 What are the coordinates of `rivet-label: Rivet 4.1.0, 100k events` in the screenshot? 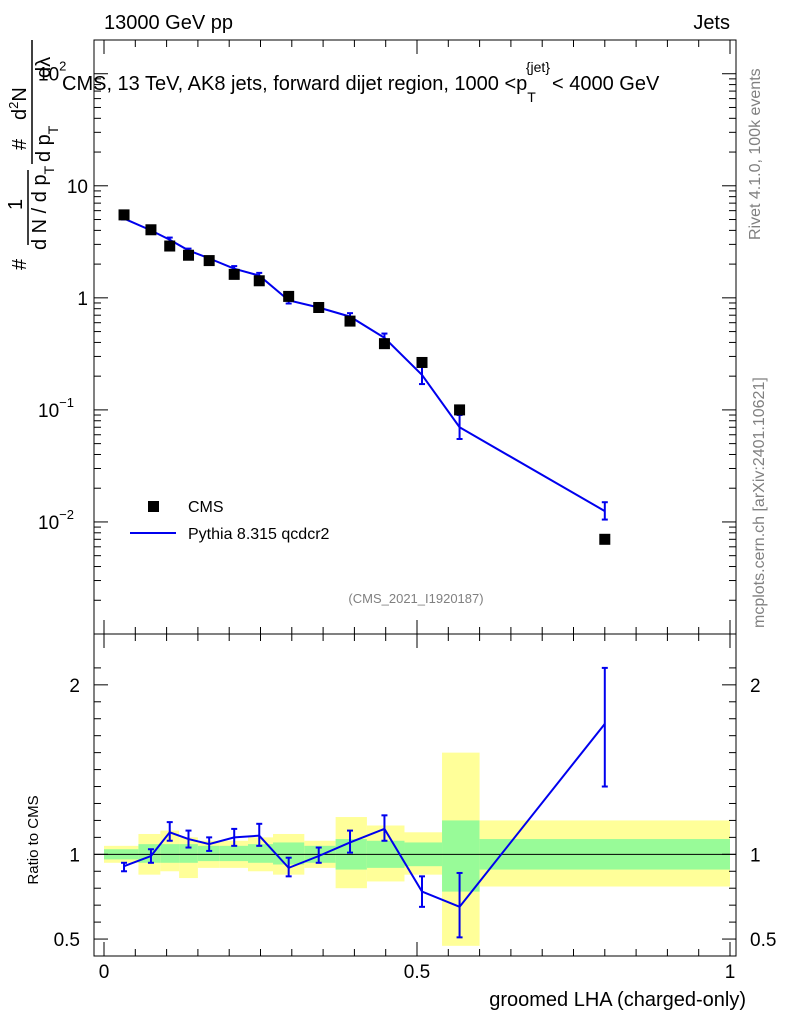 It's located at (755, 154).